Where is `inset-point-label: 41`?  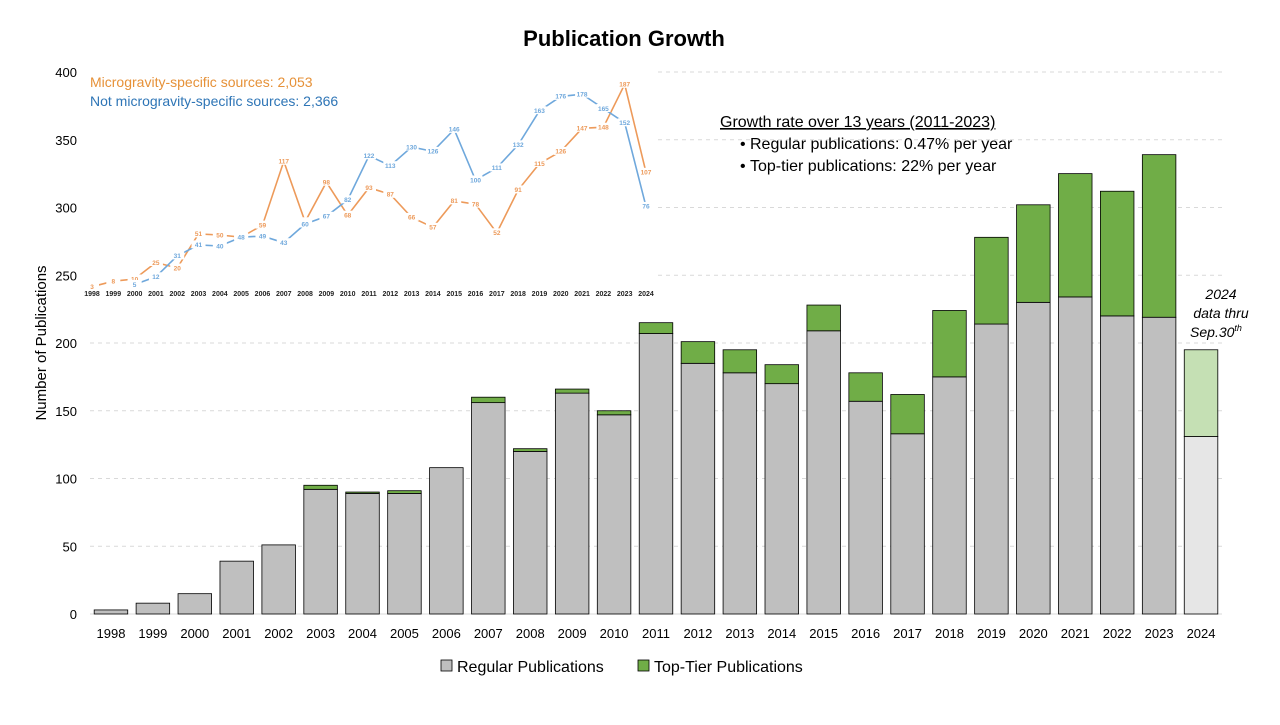 inset-point-label: 41 is located at coordinates (199, 245).